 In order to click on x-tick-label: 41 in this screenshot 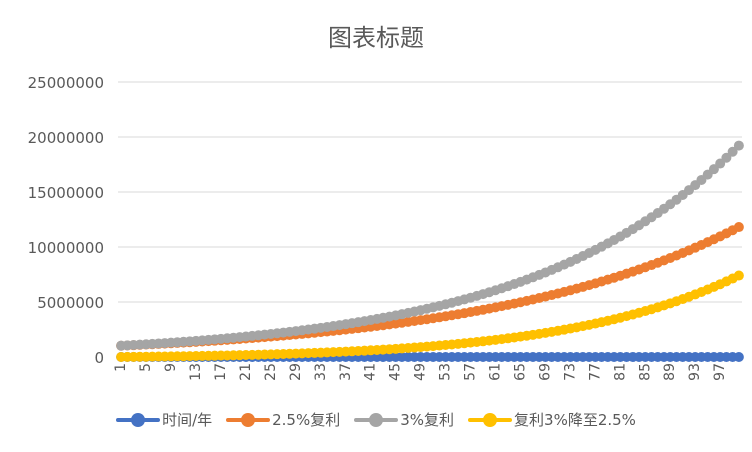, I will do `click(371, 372)`.